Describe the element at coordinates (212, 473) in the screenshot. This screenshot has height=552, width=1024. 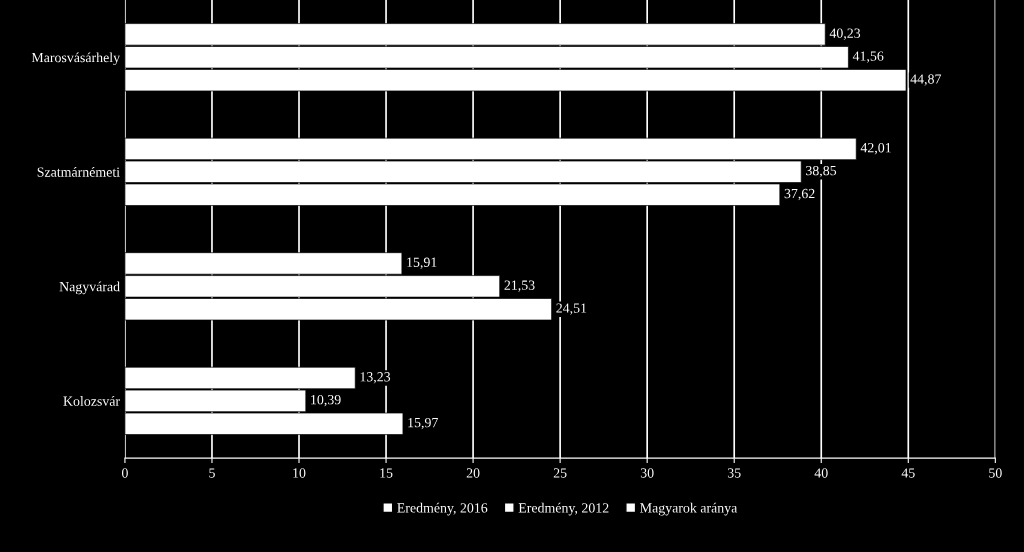
I see `x-tick-label: 5` at that location.